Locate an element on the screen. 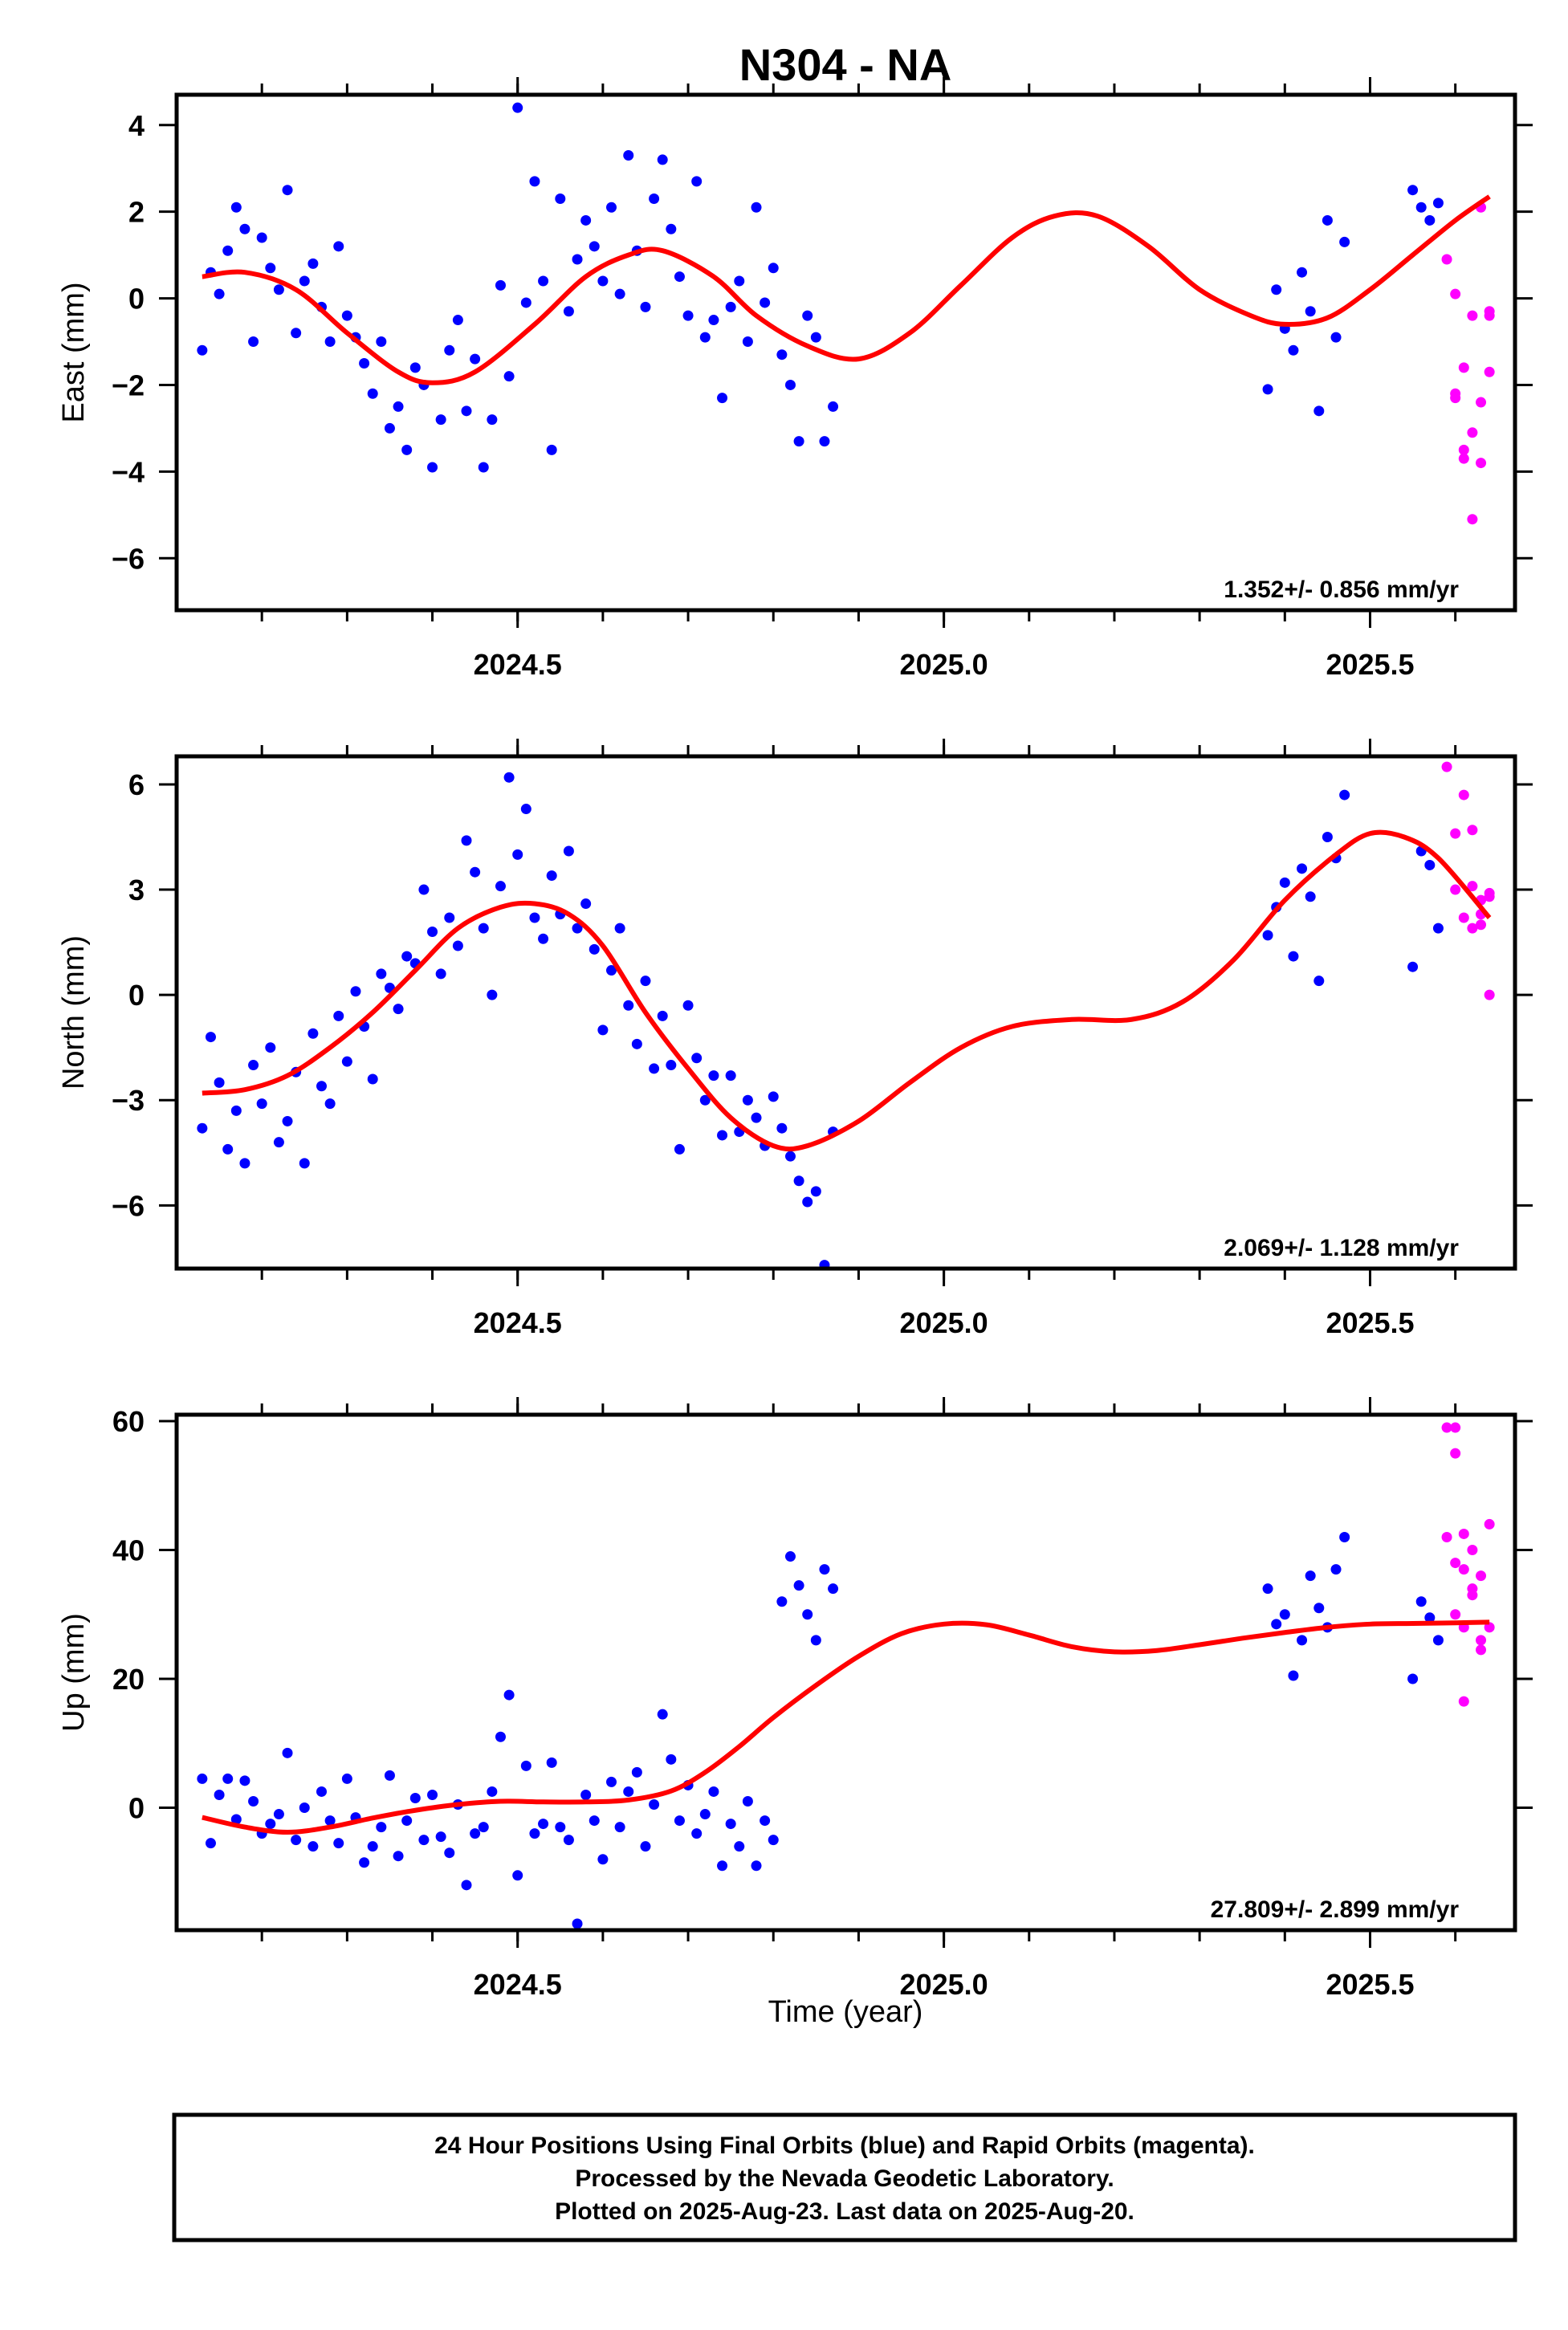 The height and width of the screenshot is (2330, 1568). fit-curve is located at coordinates (847, 990).